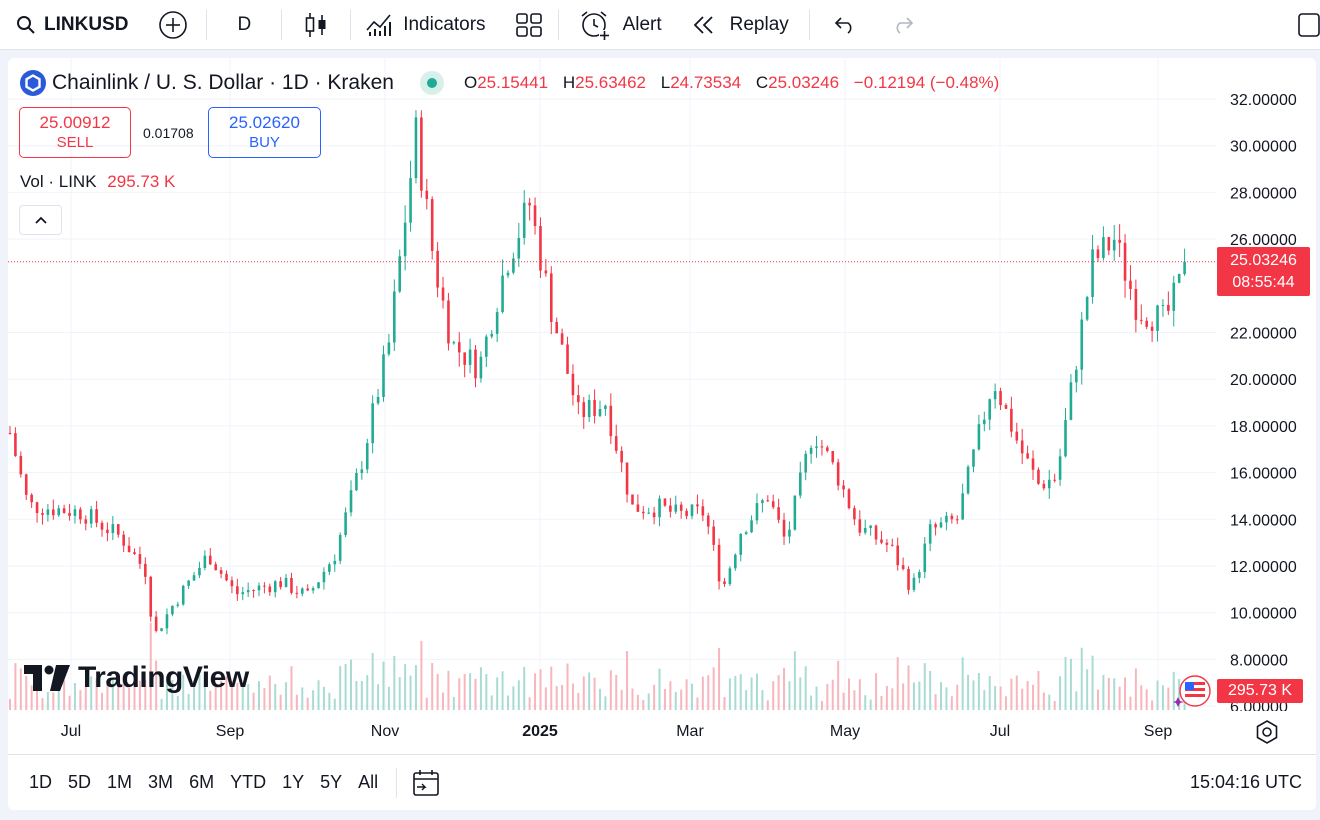 Image resolution: width=1320 pixels, height=820 pixels. What do you see at coordinates (316, 25) in the screenshot?
I see `chart-type-button` at bounding box center [316, 25].